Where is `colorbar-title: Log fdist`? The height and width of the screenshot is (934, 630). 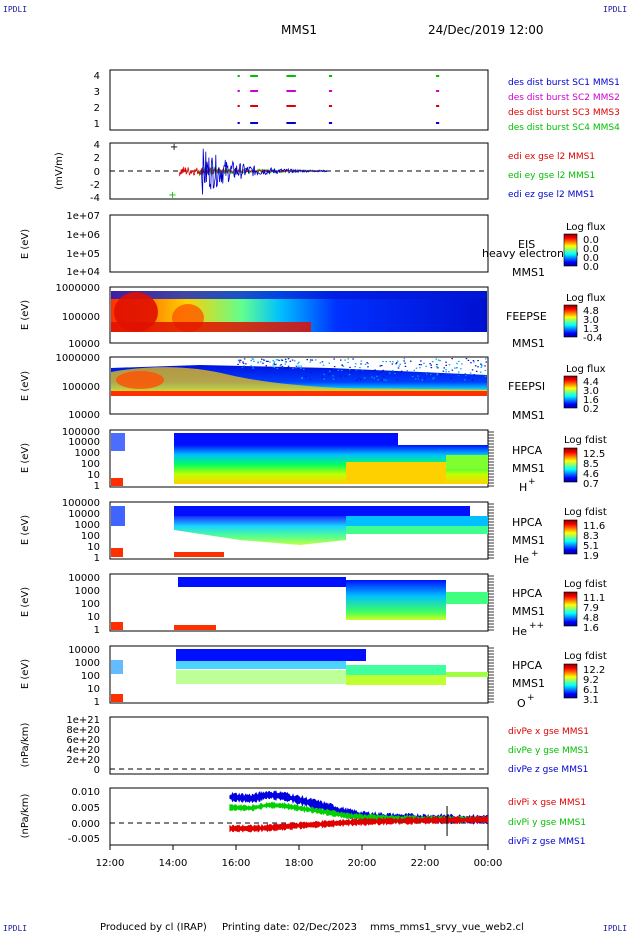
colorbar-title: Log fdist is located at coordinates (585, 584).